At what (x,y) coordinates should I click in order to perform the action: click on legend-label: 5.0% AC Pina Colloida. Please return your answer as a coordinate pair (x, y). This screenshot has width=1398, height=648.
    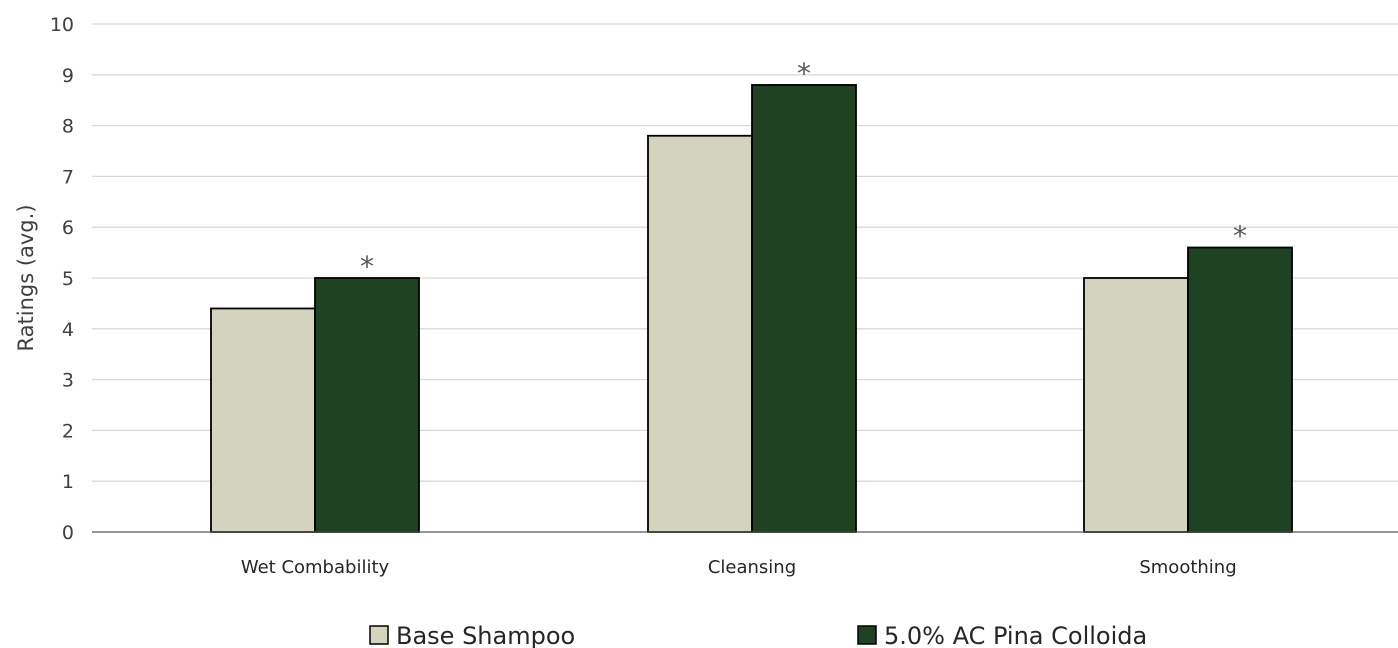
    Looking at the image, I should click on (1015, 635).